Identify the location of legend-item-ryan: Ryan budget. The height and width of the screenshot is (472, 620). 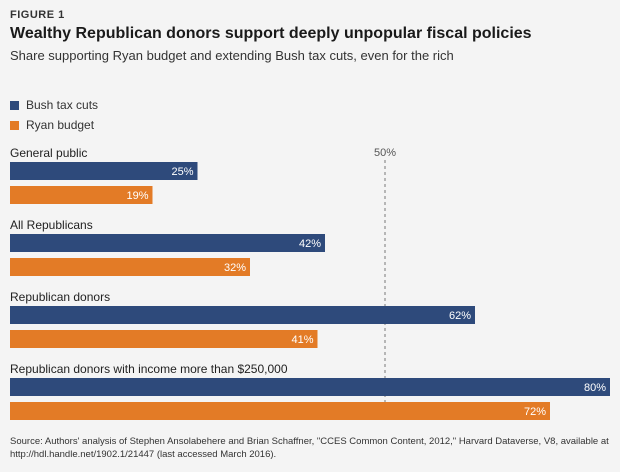
(54, 125).